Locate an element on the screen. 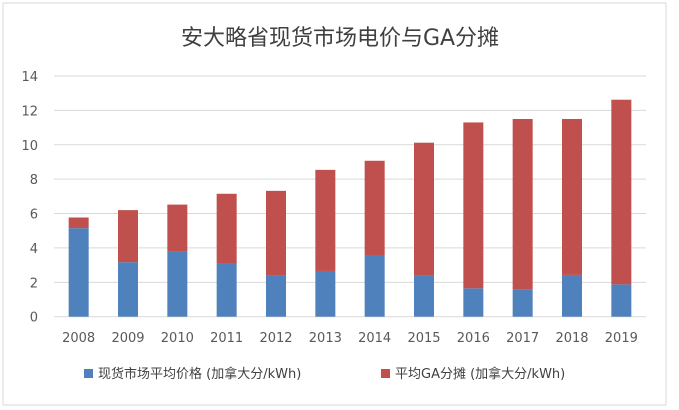 This screenshot has width=679, height=410. x-tick-label: 2016 is located at coordinates (473, 338).